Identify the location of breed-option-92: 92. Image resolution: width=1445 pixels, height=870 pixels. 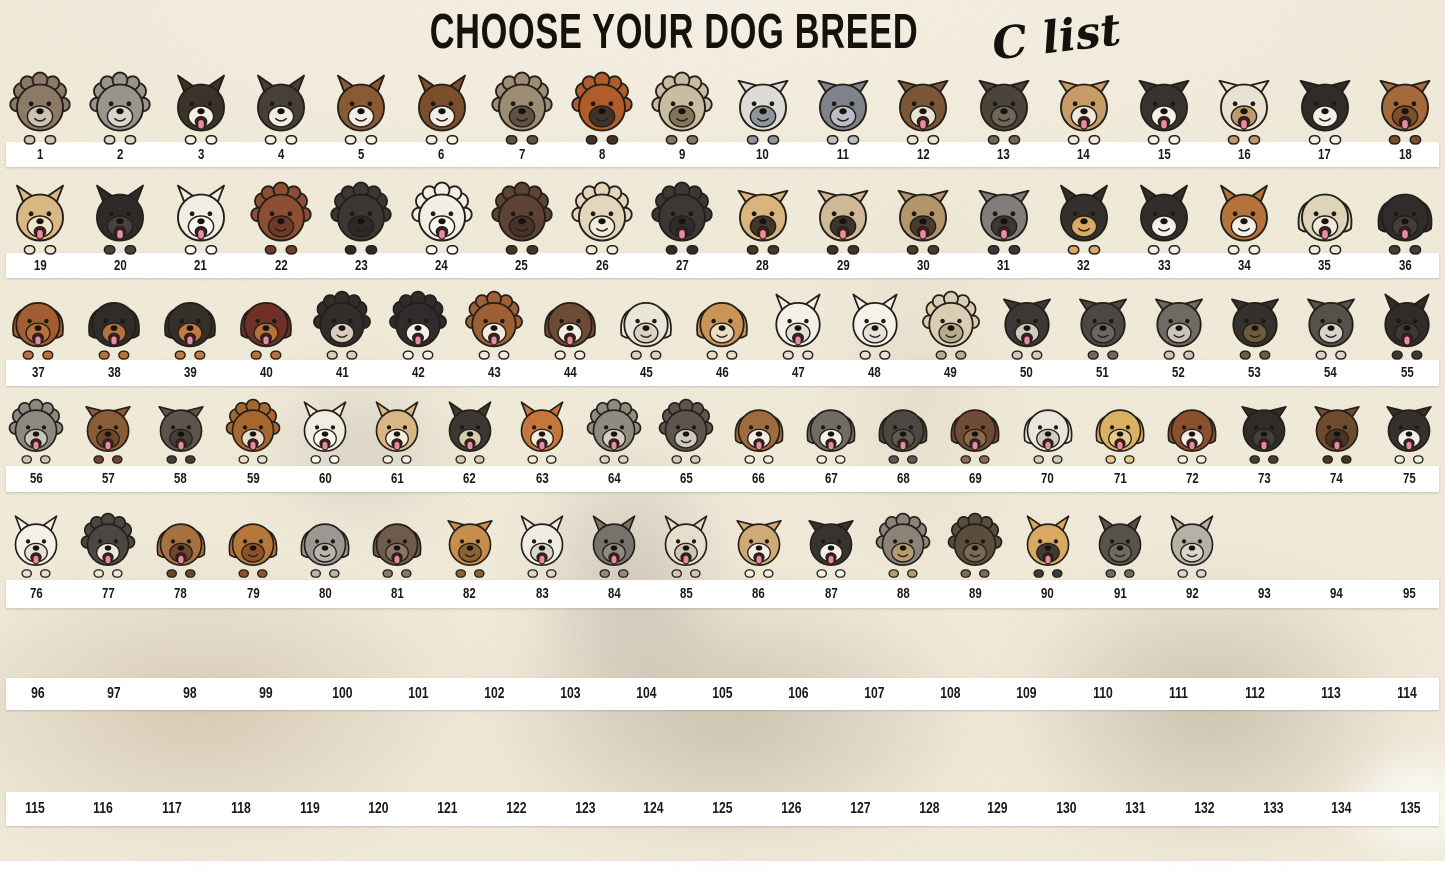
(1192, 551).